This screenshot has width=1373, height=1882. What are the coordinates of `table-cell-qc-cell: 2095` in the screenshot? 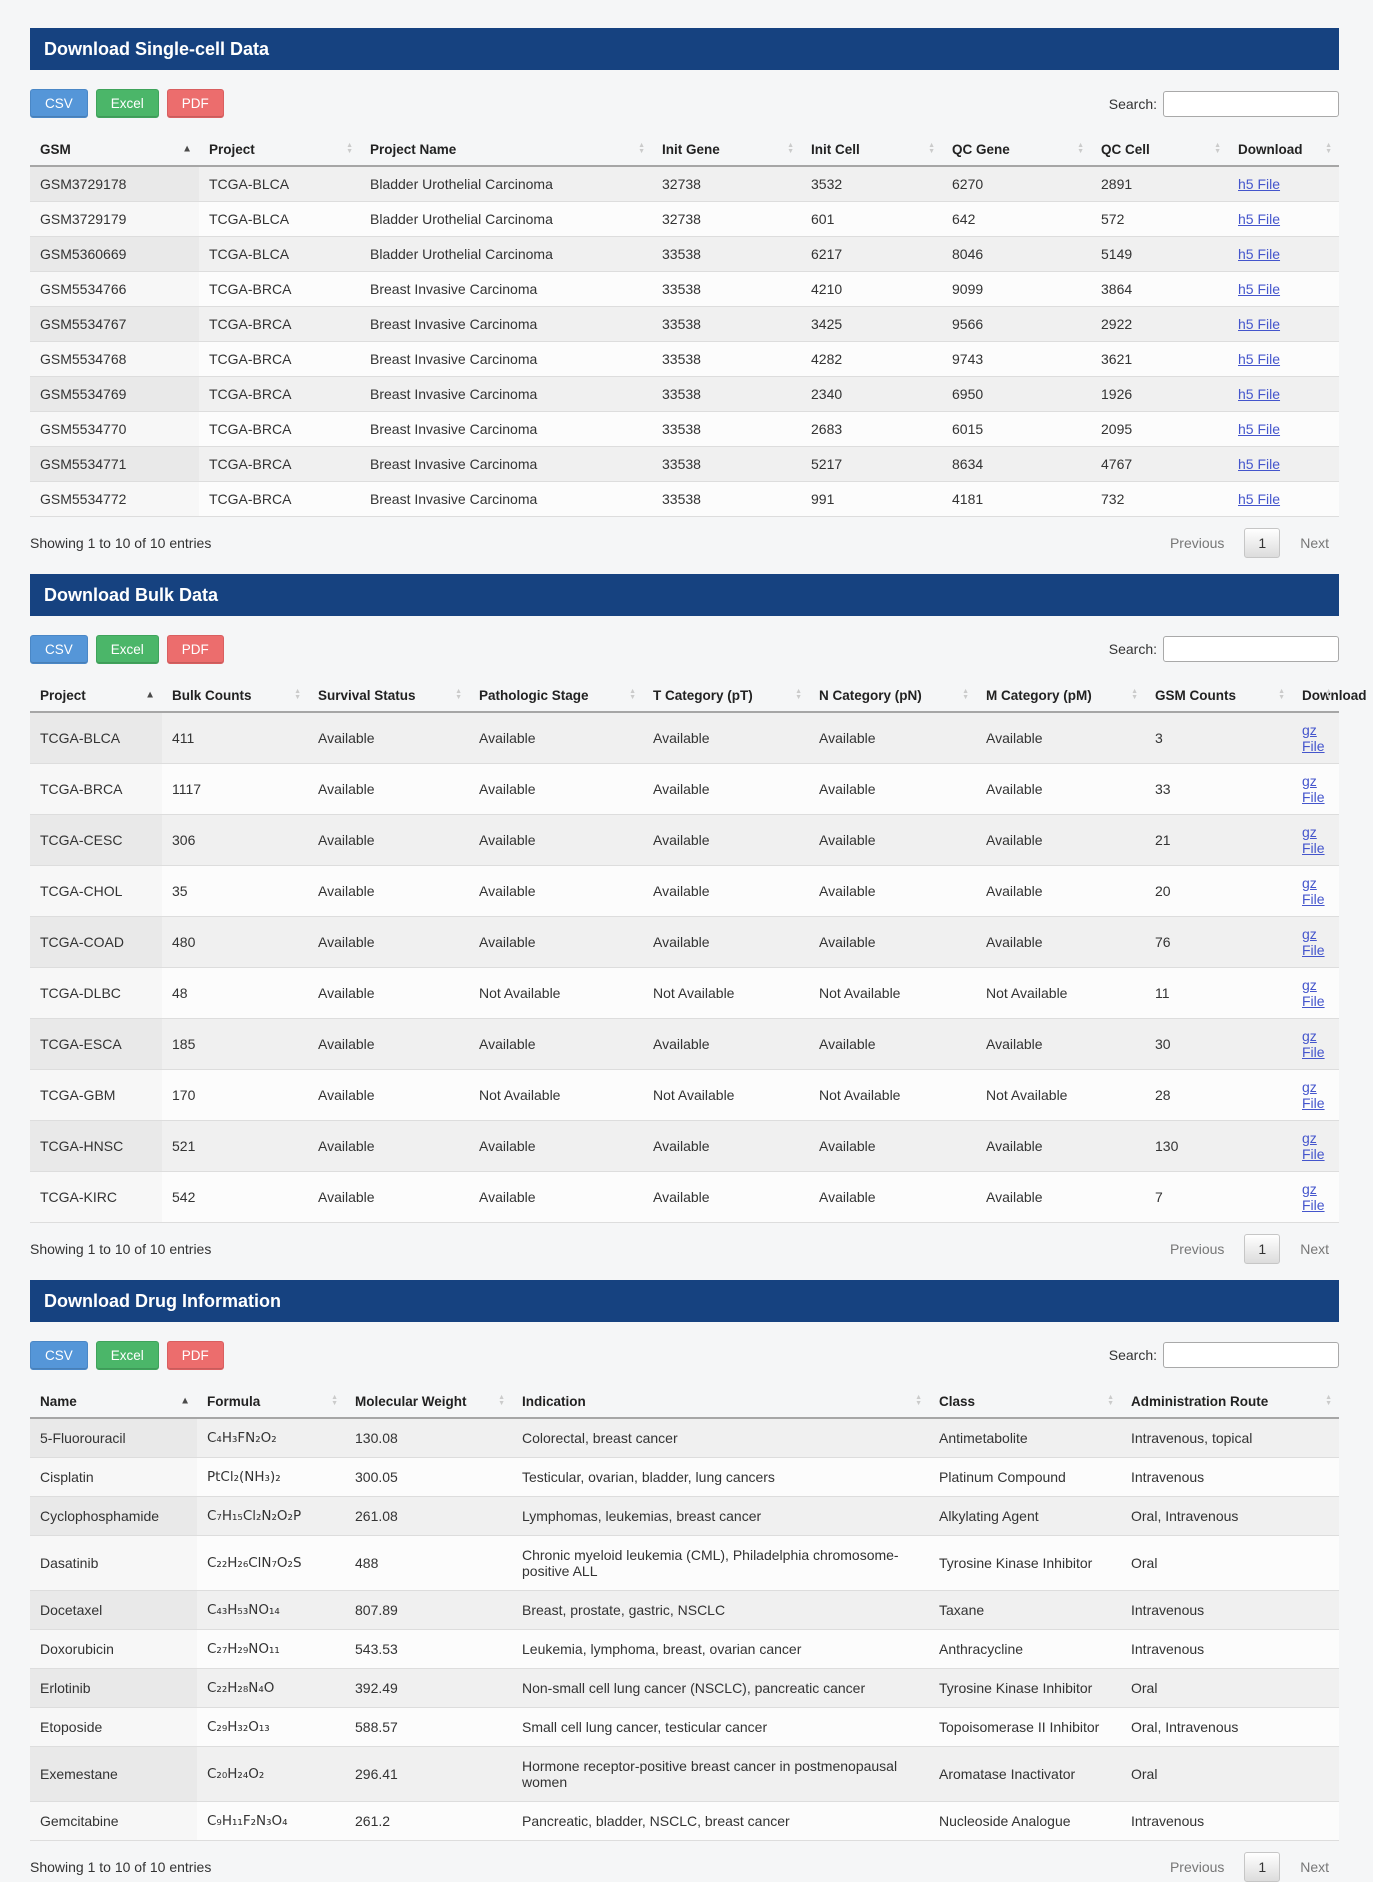 It's located at (1159, 429).